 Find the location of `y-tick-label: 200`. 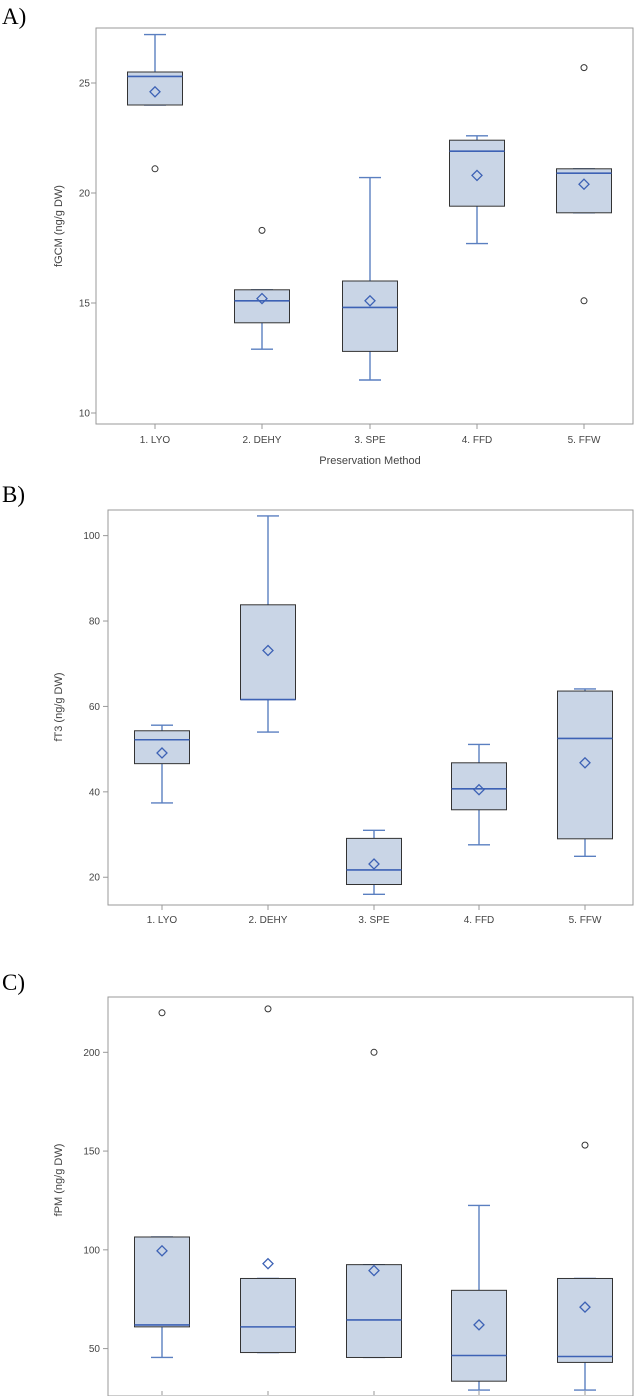

y-tick-label: 200 is located at coordinates (91, 1053).